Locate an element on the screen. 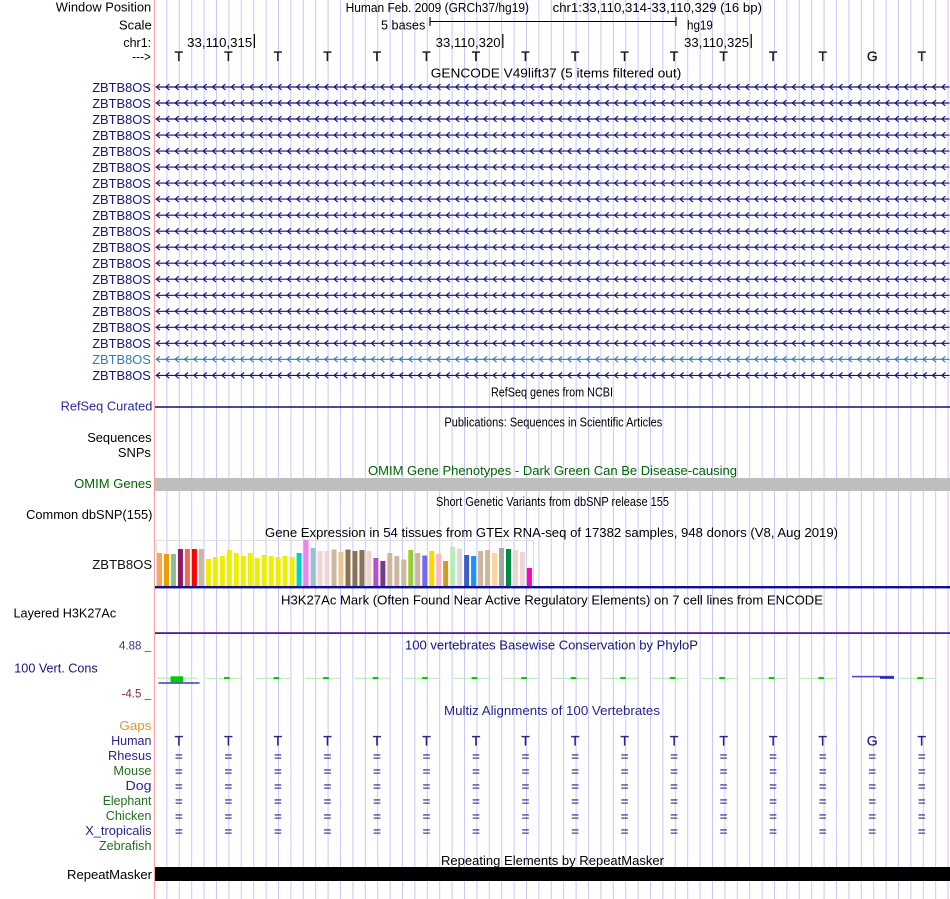 Image resolution: width=950 pixels, height=899 pixels. svg-text: Gaps is located at coordinates (135, 725).